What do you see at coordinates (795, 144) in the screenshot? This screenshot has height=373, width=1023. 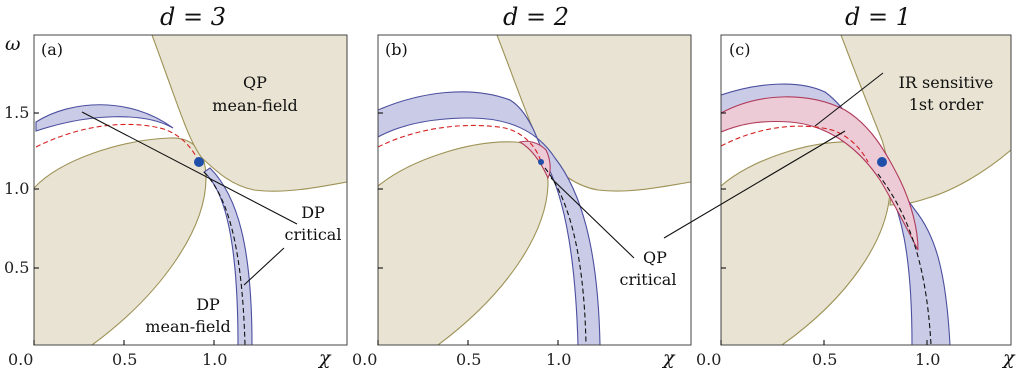 I see `red-dashed-line-c` at bounding box center [795, 144].